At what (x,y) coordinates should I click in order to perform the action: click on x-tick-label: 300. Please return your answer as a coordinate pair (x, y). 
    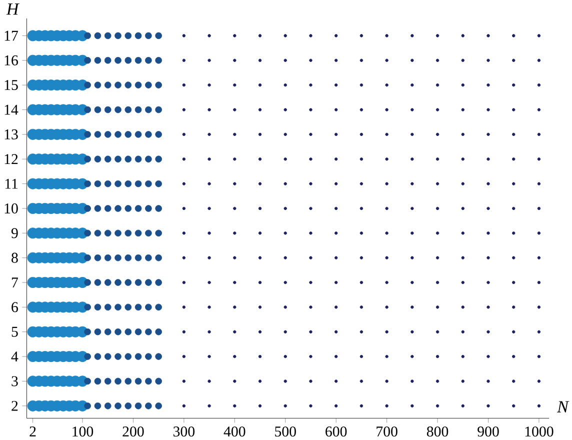
    Looking at the image, I should click on (184, 431).